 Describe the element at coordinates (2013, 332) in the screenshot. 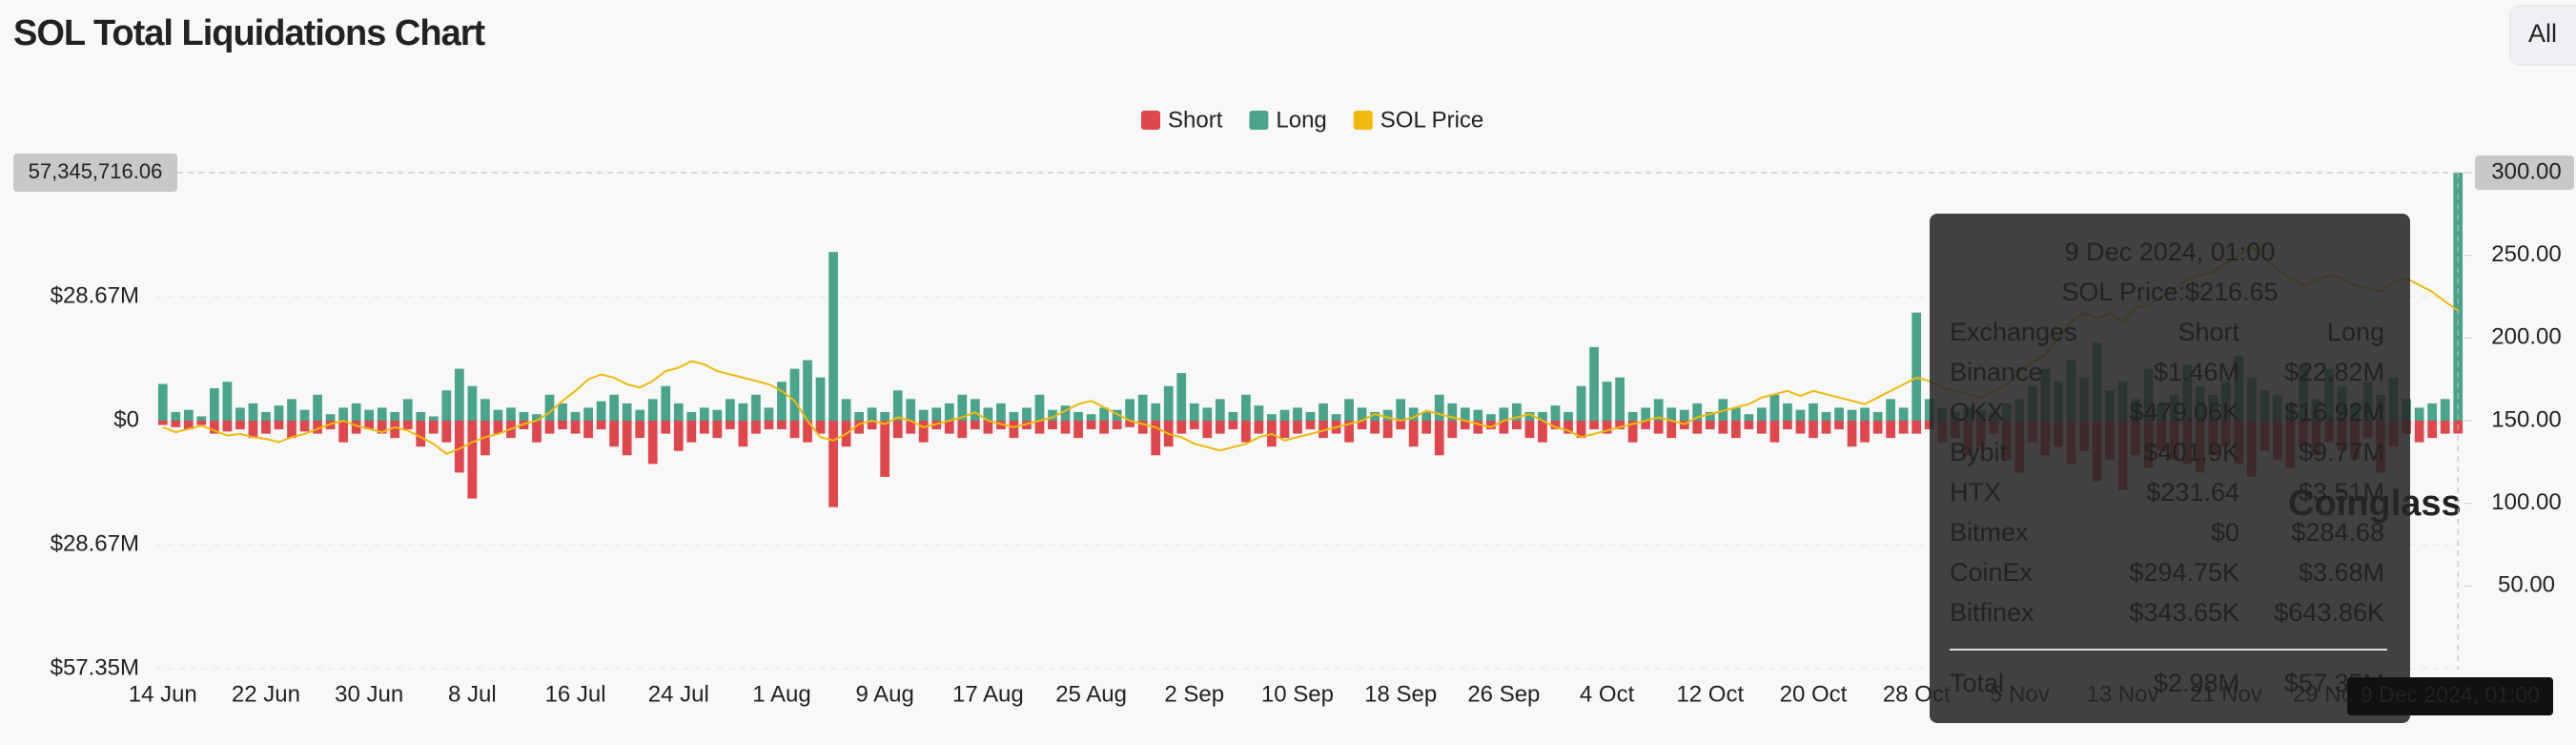

I see `tooltip-header: Exchanges` at that location.